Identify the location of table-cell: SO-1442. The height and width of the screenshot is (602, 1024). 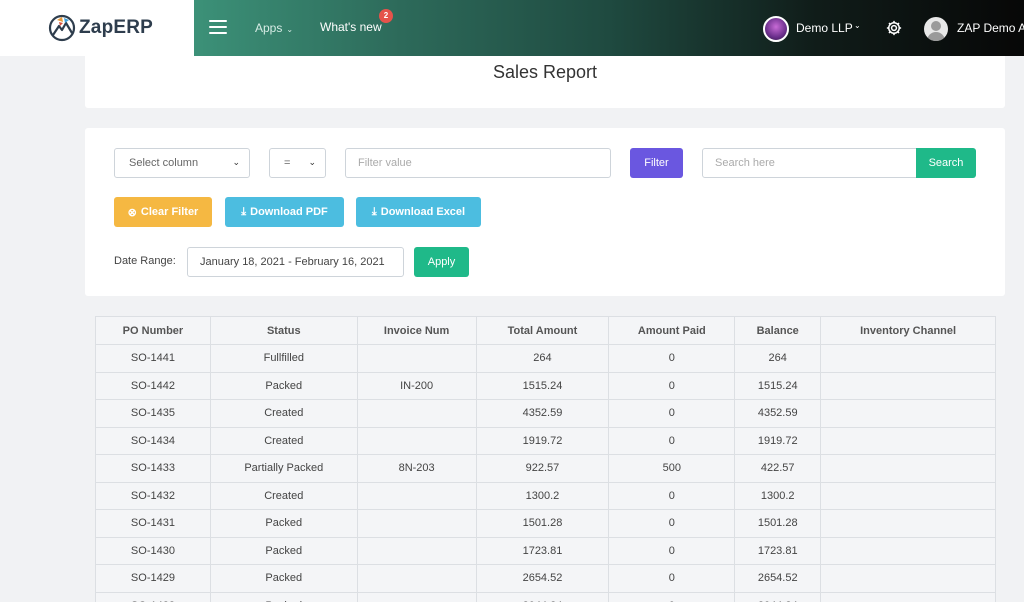
(153, 385).